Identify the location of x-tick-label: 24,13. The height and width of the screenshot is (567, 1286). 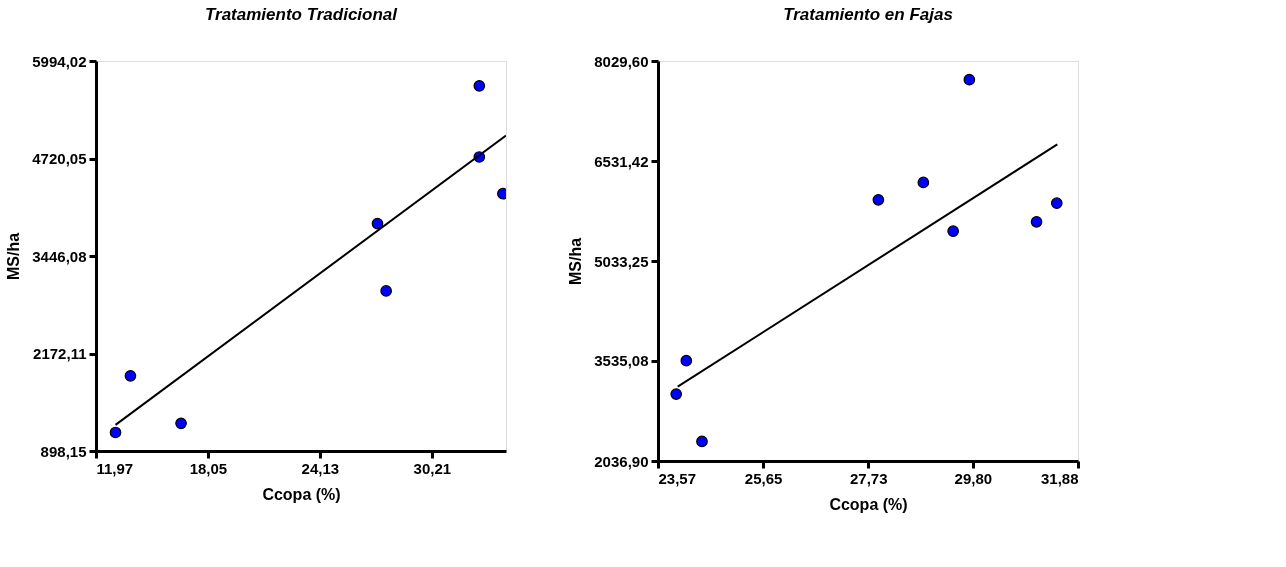
(320, 468).